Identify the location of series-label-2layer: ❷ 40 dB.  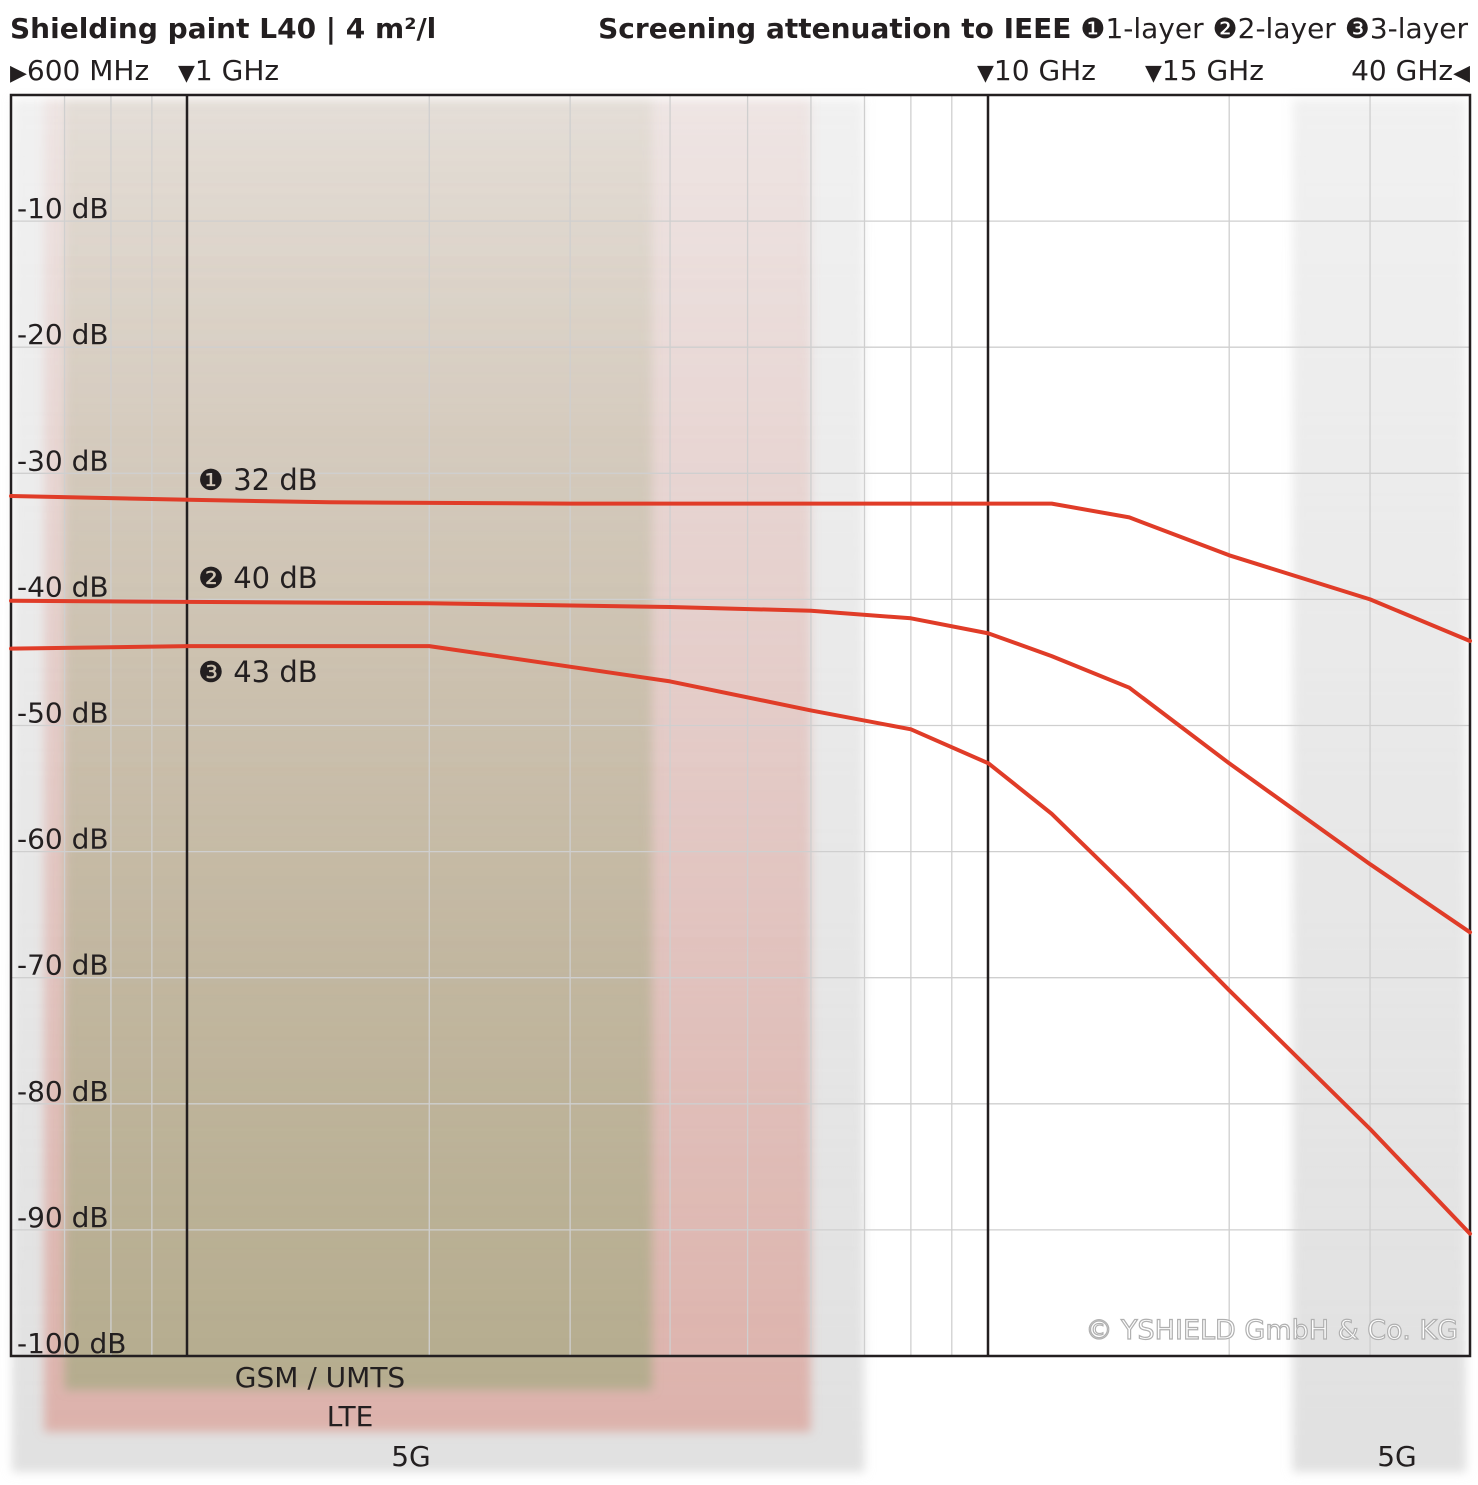
(258, 578).